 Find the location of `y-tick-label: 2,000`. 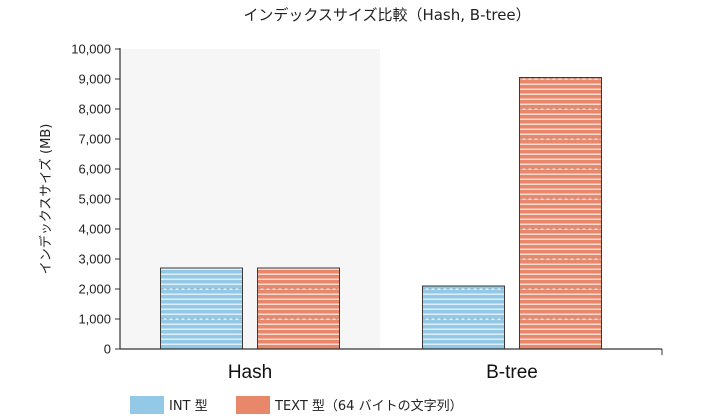

y-tick-label: 2,000 is located at coordinates (94, 289).